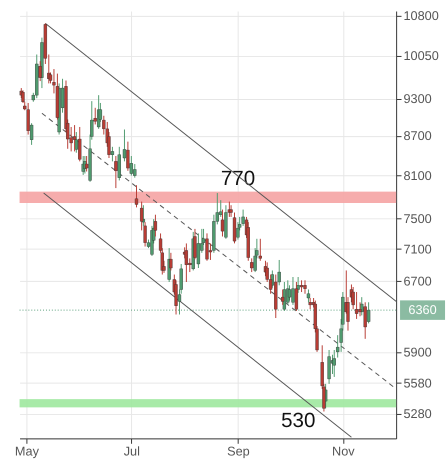 This screenshot has width=447, height=467. I want to click on ref-line-label: 6360, so click(422, 310).